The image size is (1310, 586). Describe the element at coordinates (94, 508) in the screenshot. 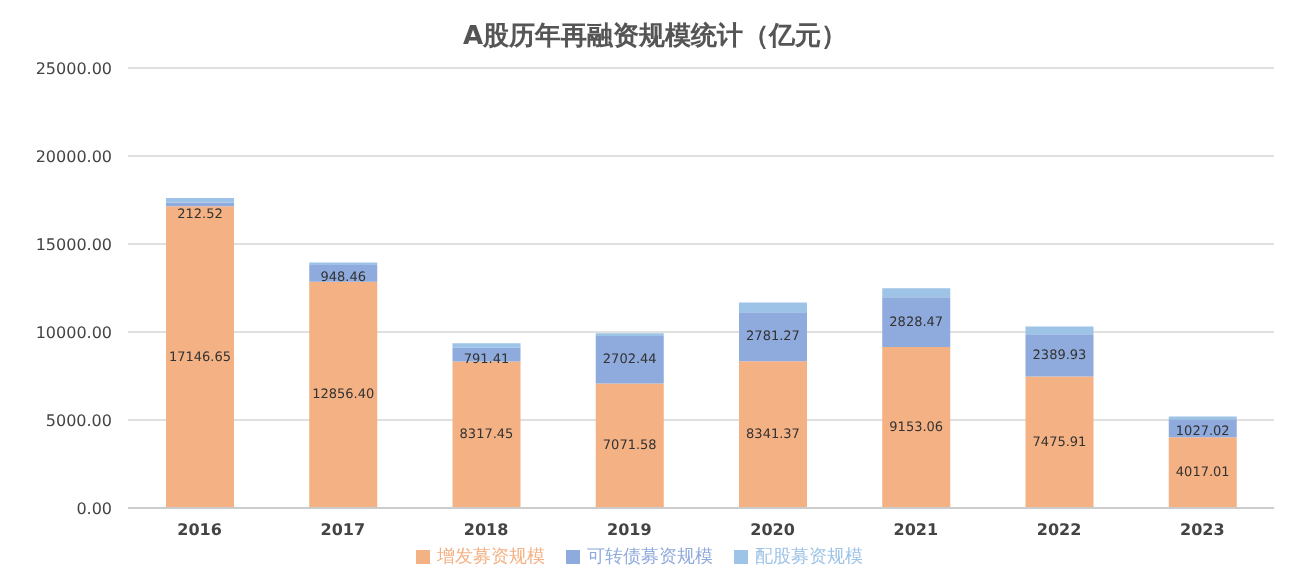

I see `y-tick-label: 0.00` at that location.